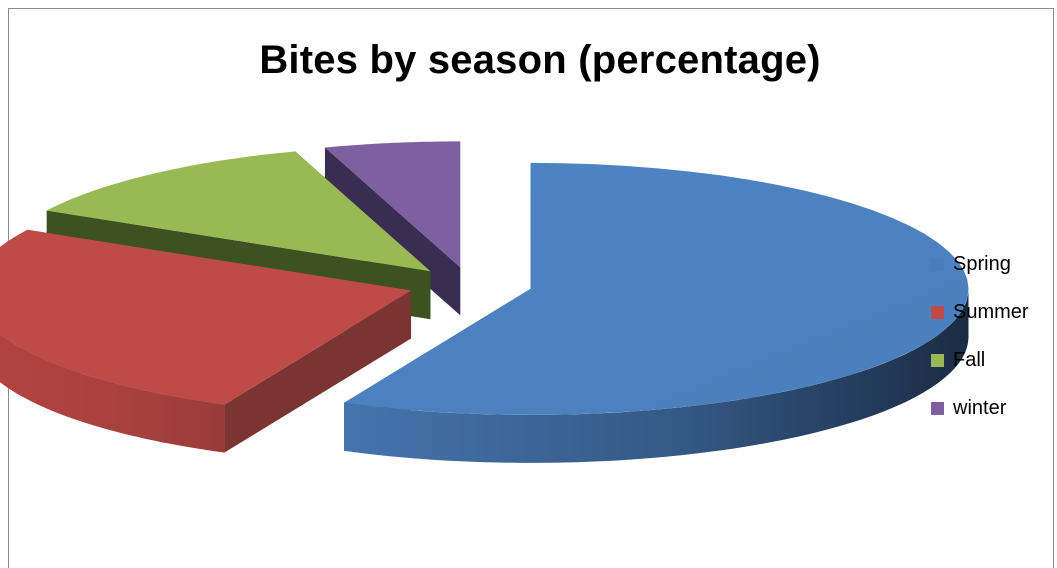  I want to click on slice-top-summer, so click(206, 317).